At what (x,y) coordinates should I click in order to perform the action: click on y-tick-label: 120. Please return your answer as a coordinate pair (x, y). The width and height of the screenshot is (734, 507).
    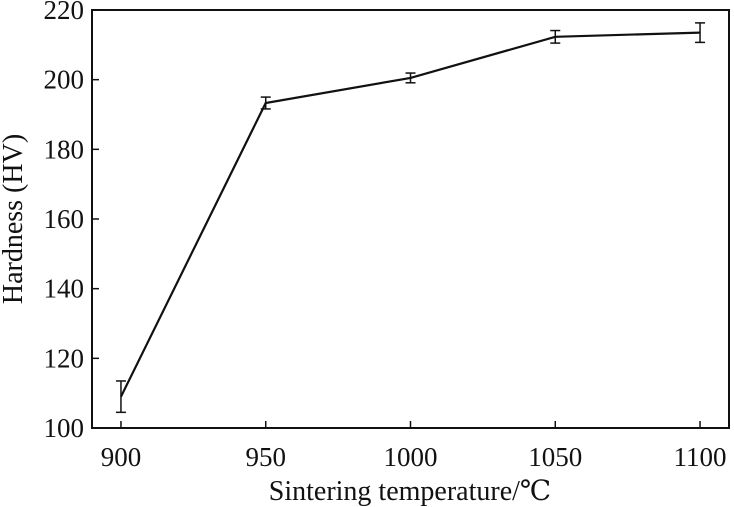
    Looking at the image, I should click on (64, 358).